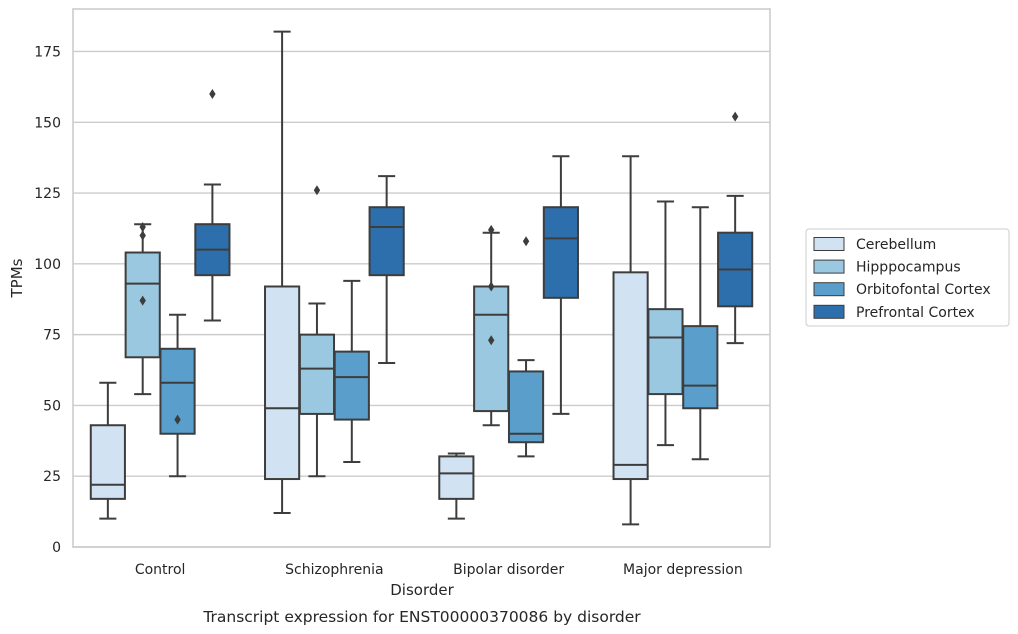  Describe the element at coordinates (915, 313) in the screenshot. I see `legend-label: Prefrontal Cortex` at that location.